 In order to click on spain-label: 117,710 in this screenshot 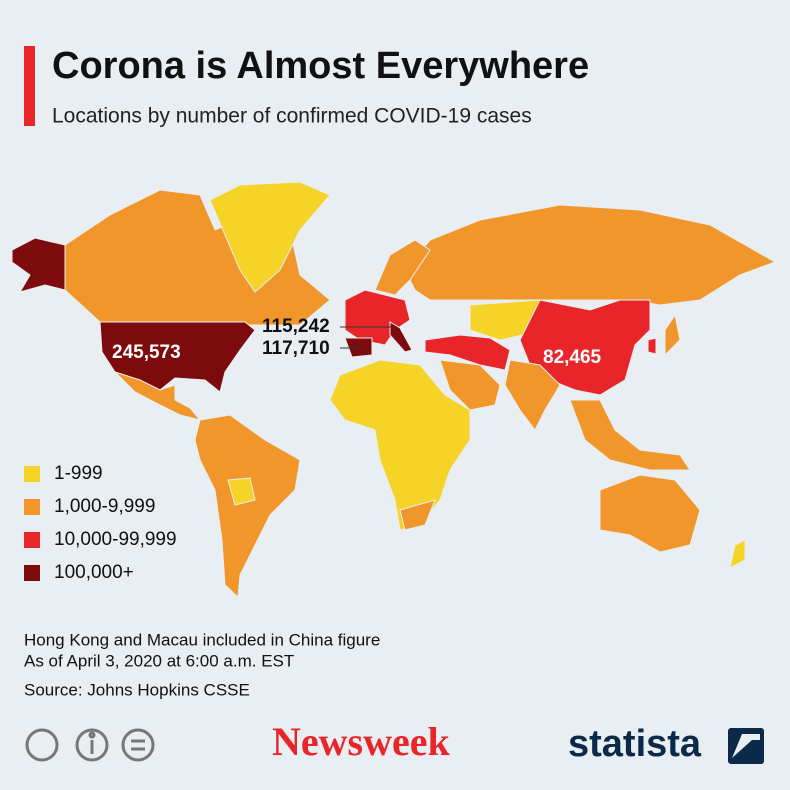, I will do `click(296, 348)`.